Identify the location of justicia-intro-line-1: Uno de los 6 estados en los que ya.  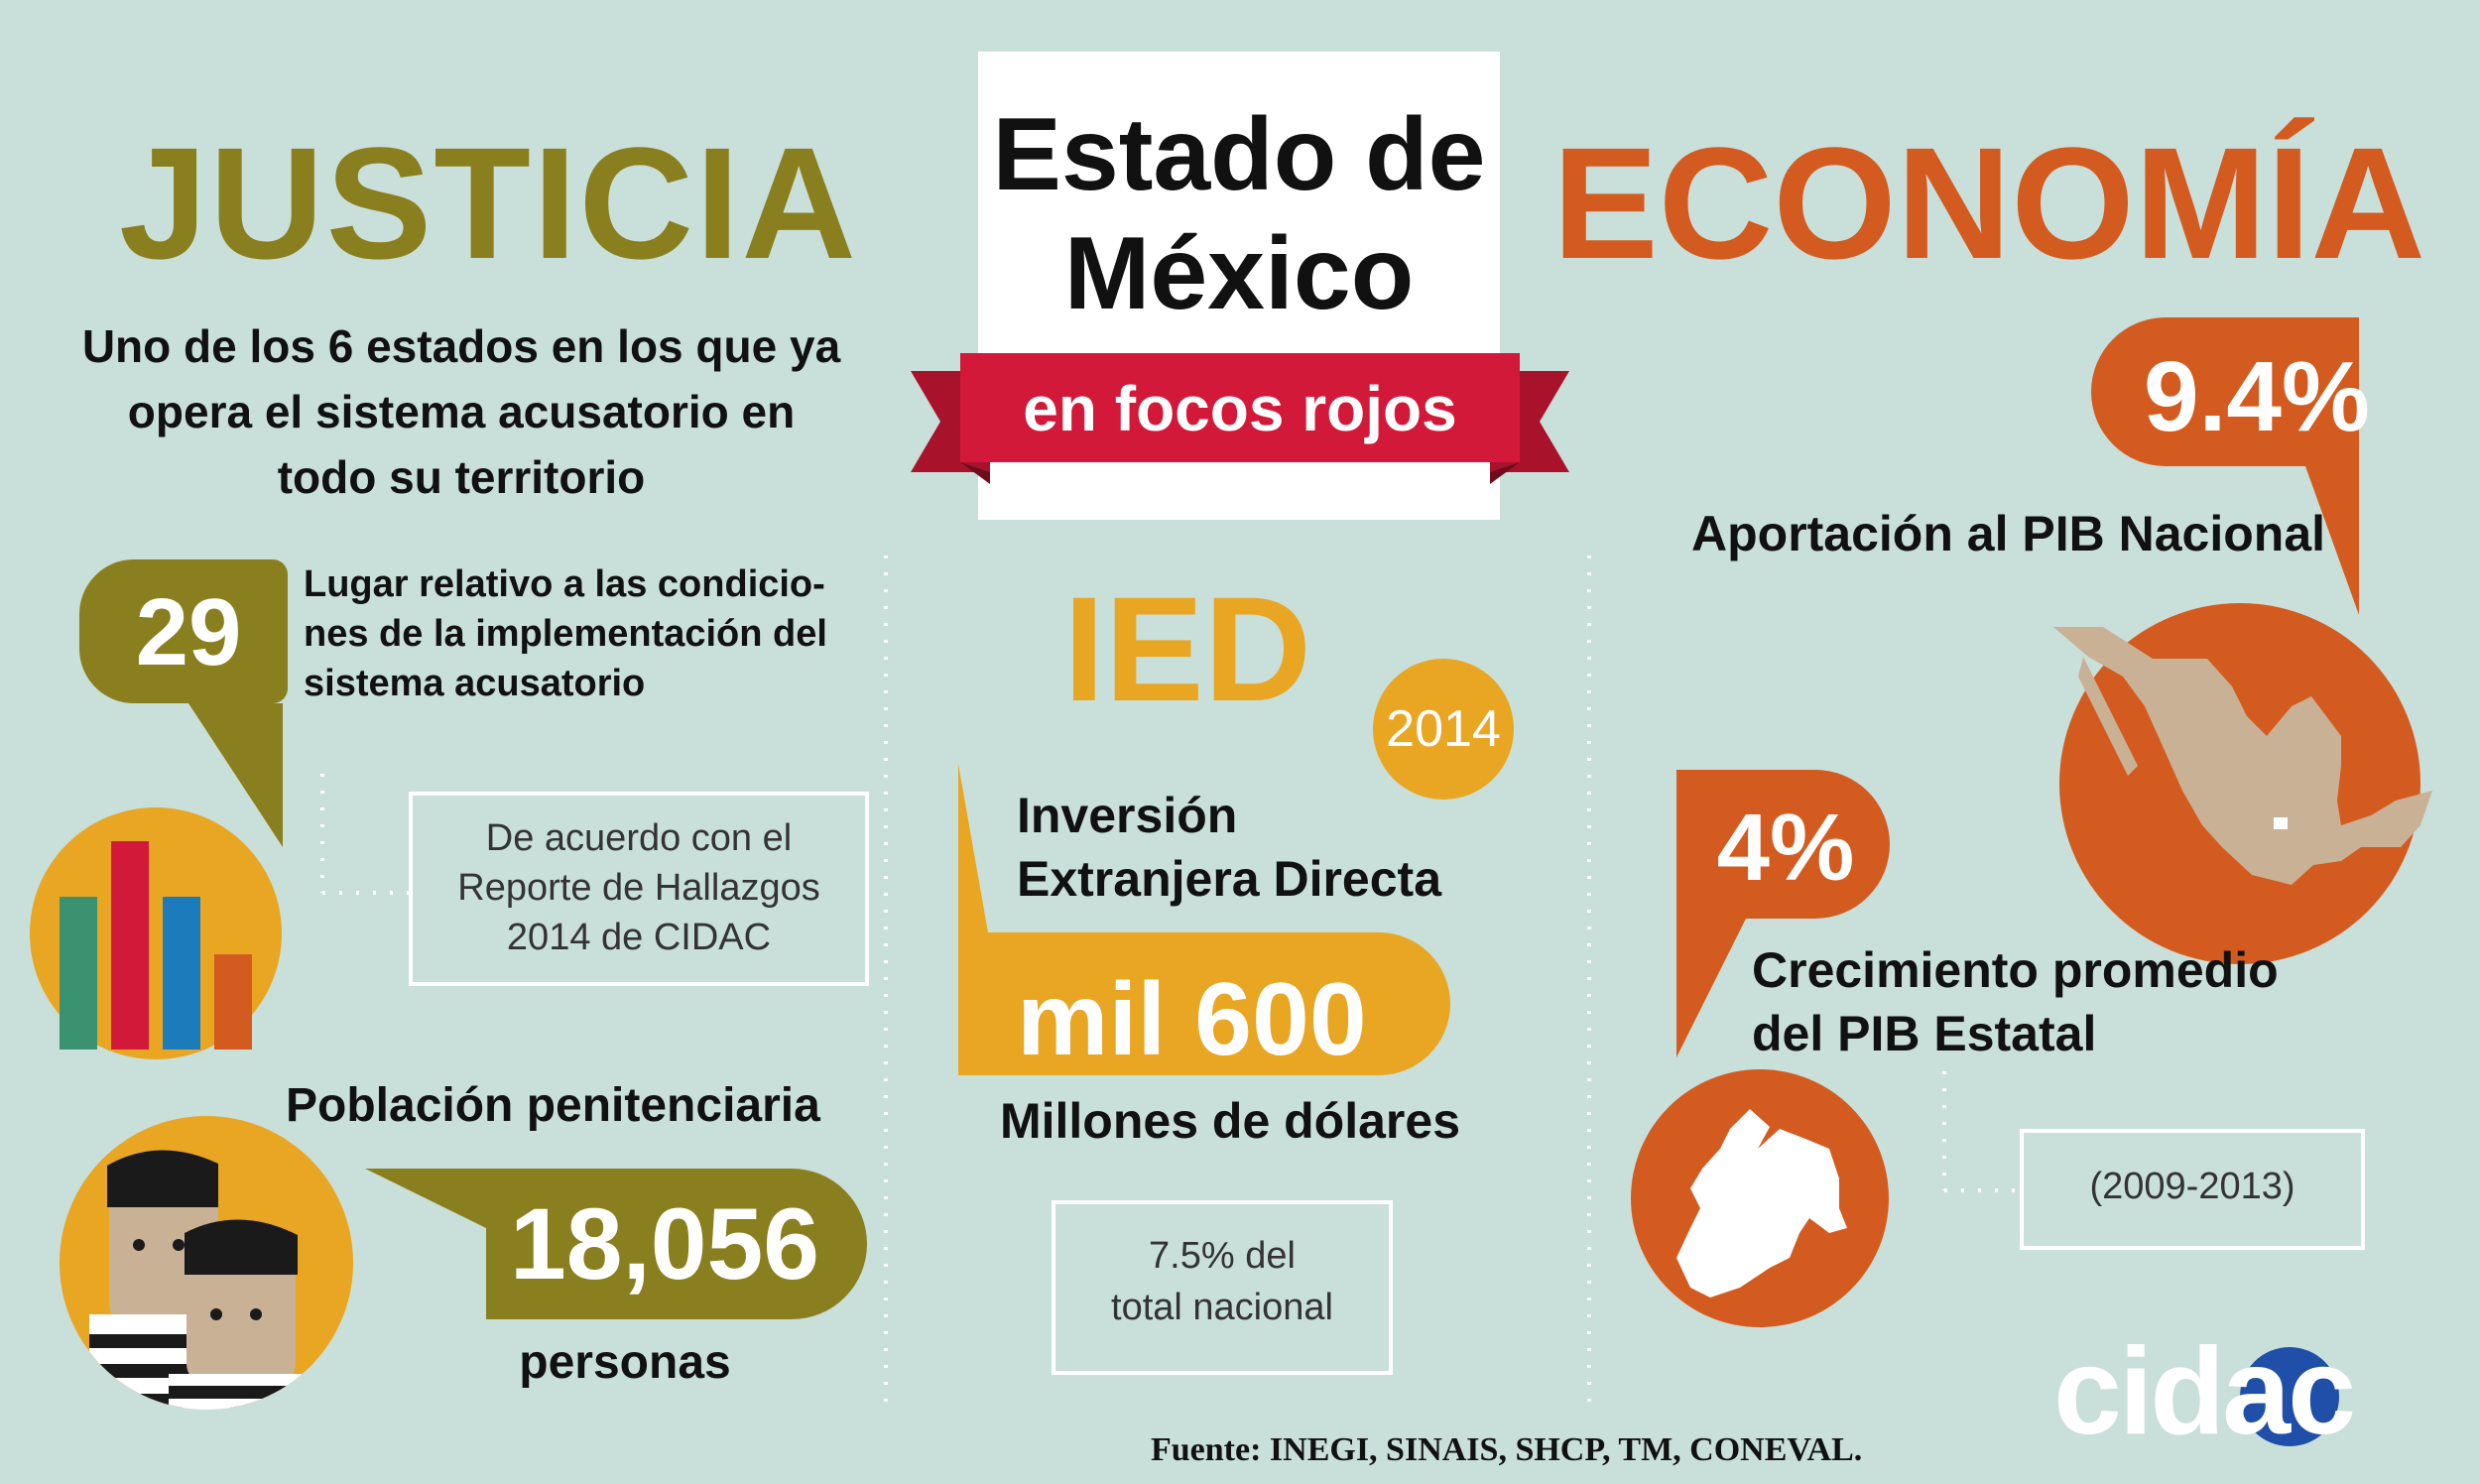
(461, 346).